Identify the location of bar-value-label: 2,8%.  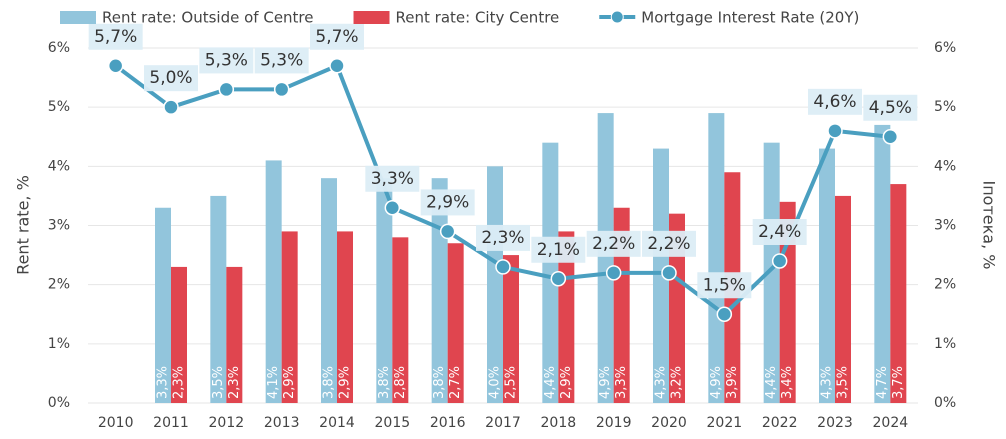
(400, 382).